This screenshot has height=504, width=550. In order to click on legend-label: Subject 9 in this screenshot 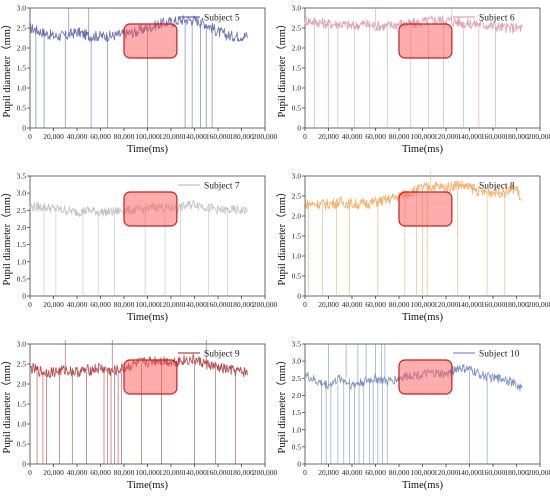, I will do `click(222, 355)`.